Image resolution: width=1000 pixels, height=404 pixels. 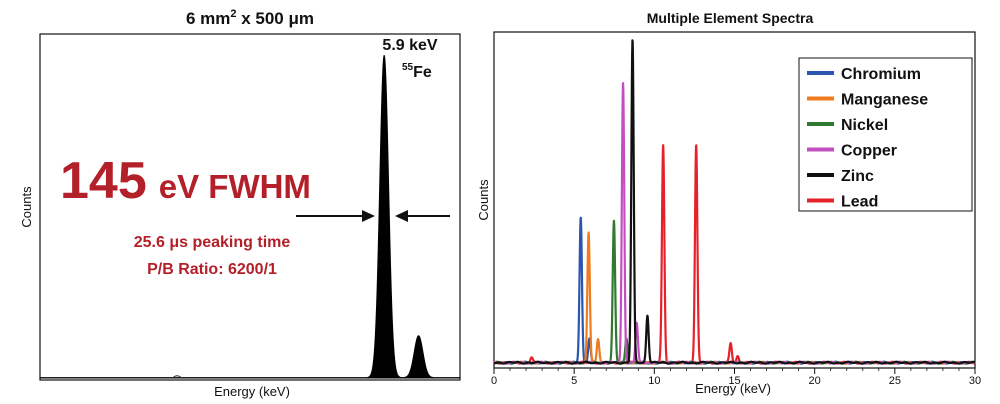 I want to click on left-title-sup: 2, so click(x=233, y=14).